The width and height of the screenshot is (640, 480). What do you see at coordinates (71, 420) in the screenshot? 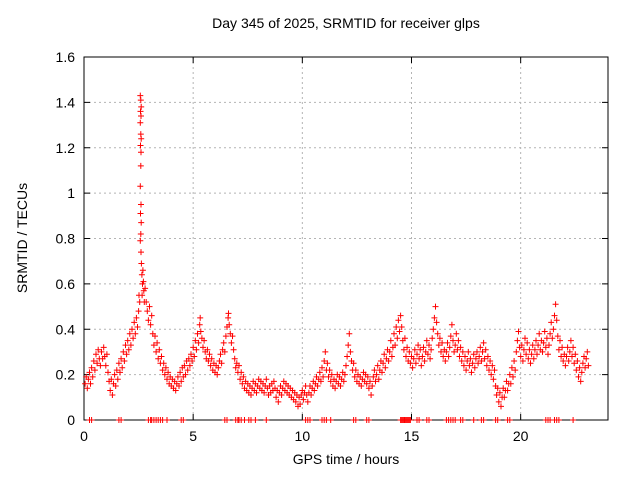
I see `y-tick-label: 0` at bounding box center [71, 420].